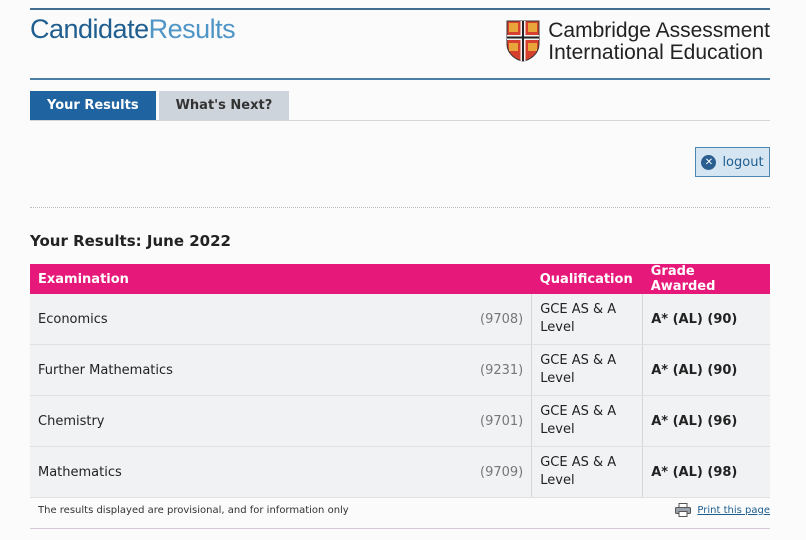 The image size is (806, 540). Describe the element at coordinates (706, 421) in the screenshot. I see `grade: A* (AL) (96)` at that location.